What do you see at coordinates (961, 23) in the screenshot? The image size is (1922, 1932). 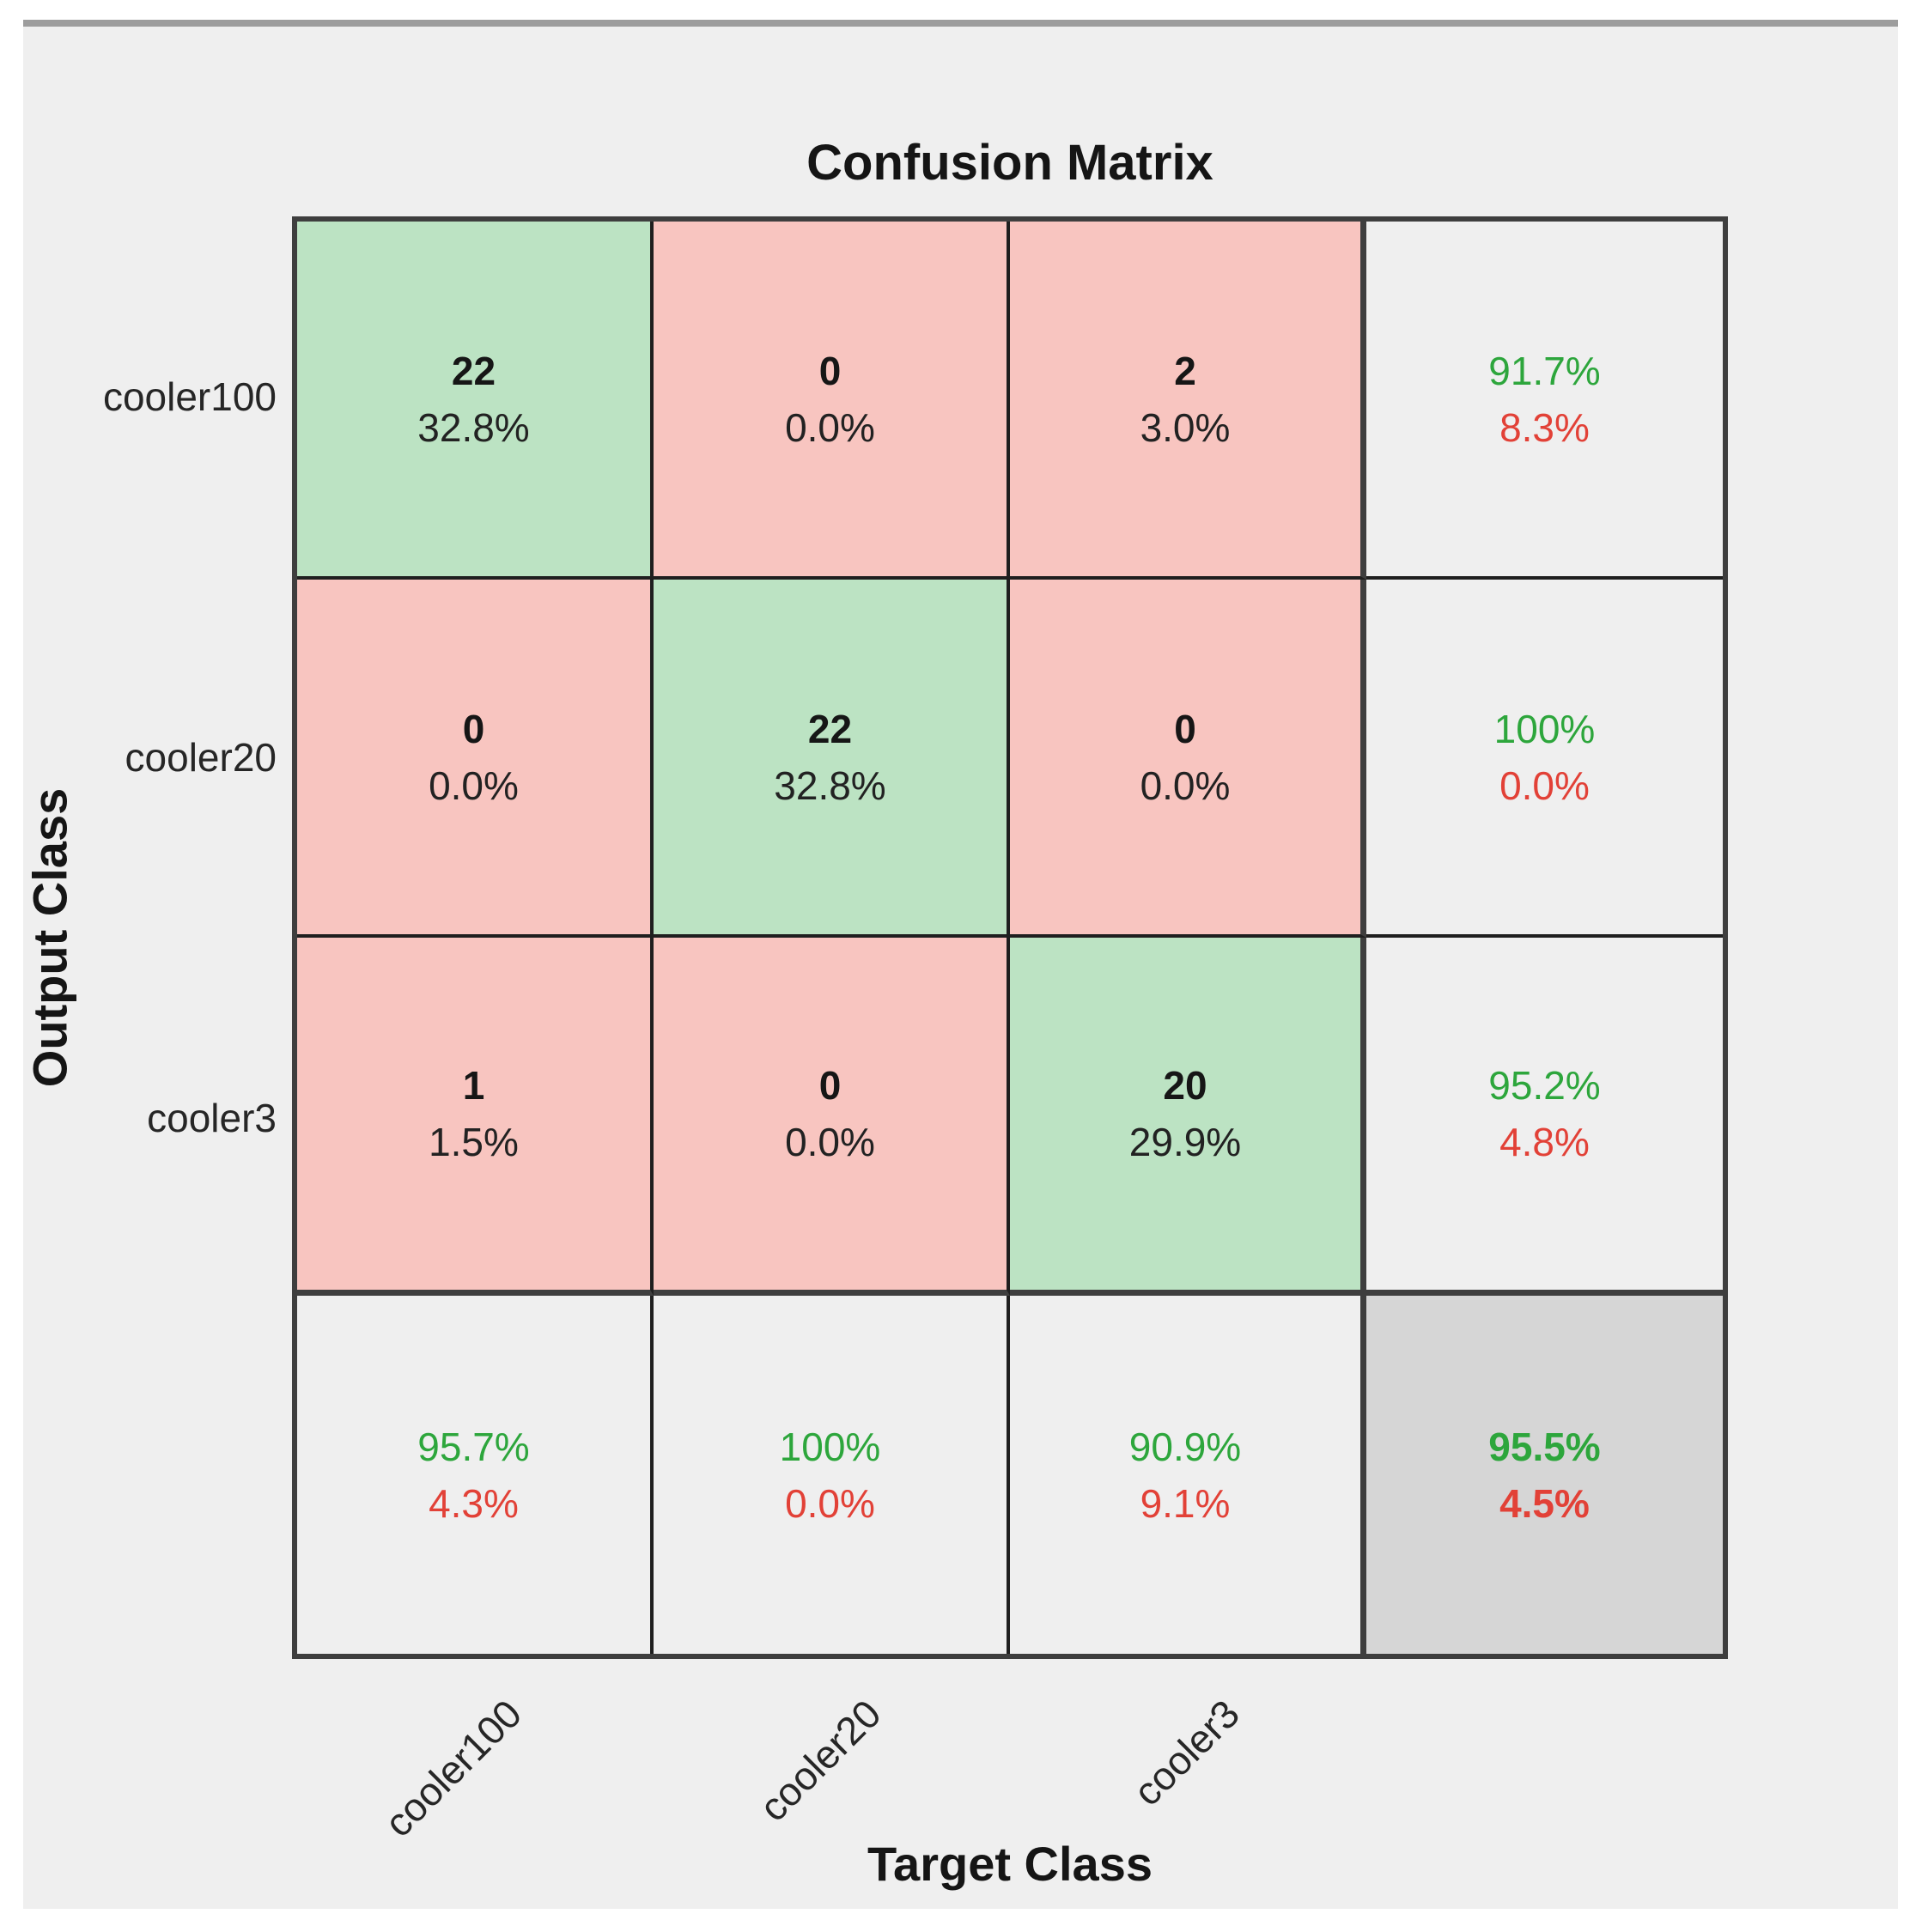 I see `figure-top-border` at bounding box center [961, 23].